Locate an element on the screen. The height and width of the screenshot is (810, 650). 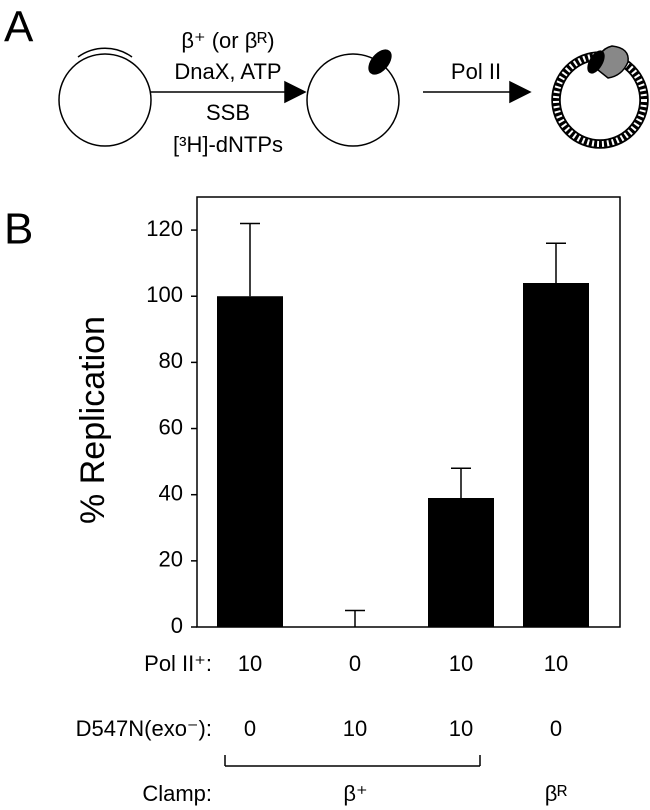
step-label: [³H]-dNTPs is located at coordinates (228, 144).